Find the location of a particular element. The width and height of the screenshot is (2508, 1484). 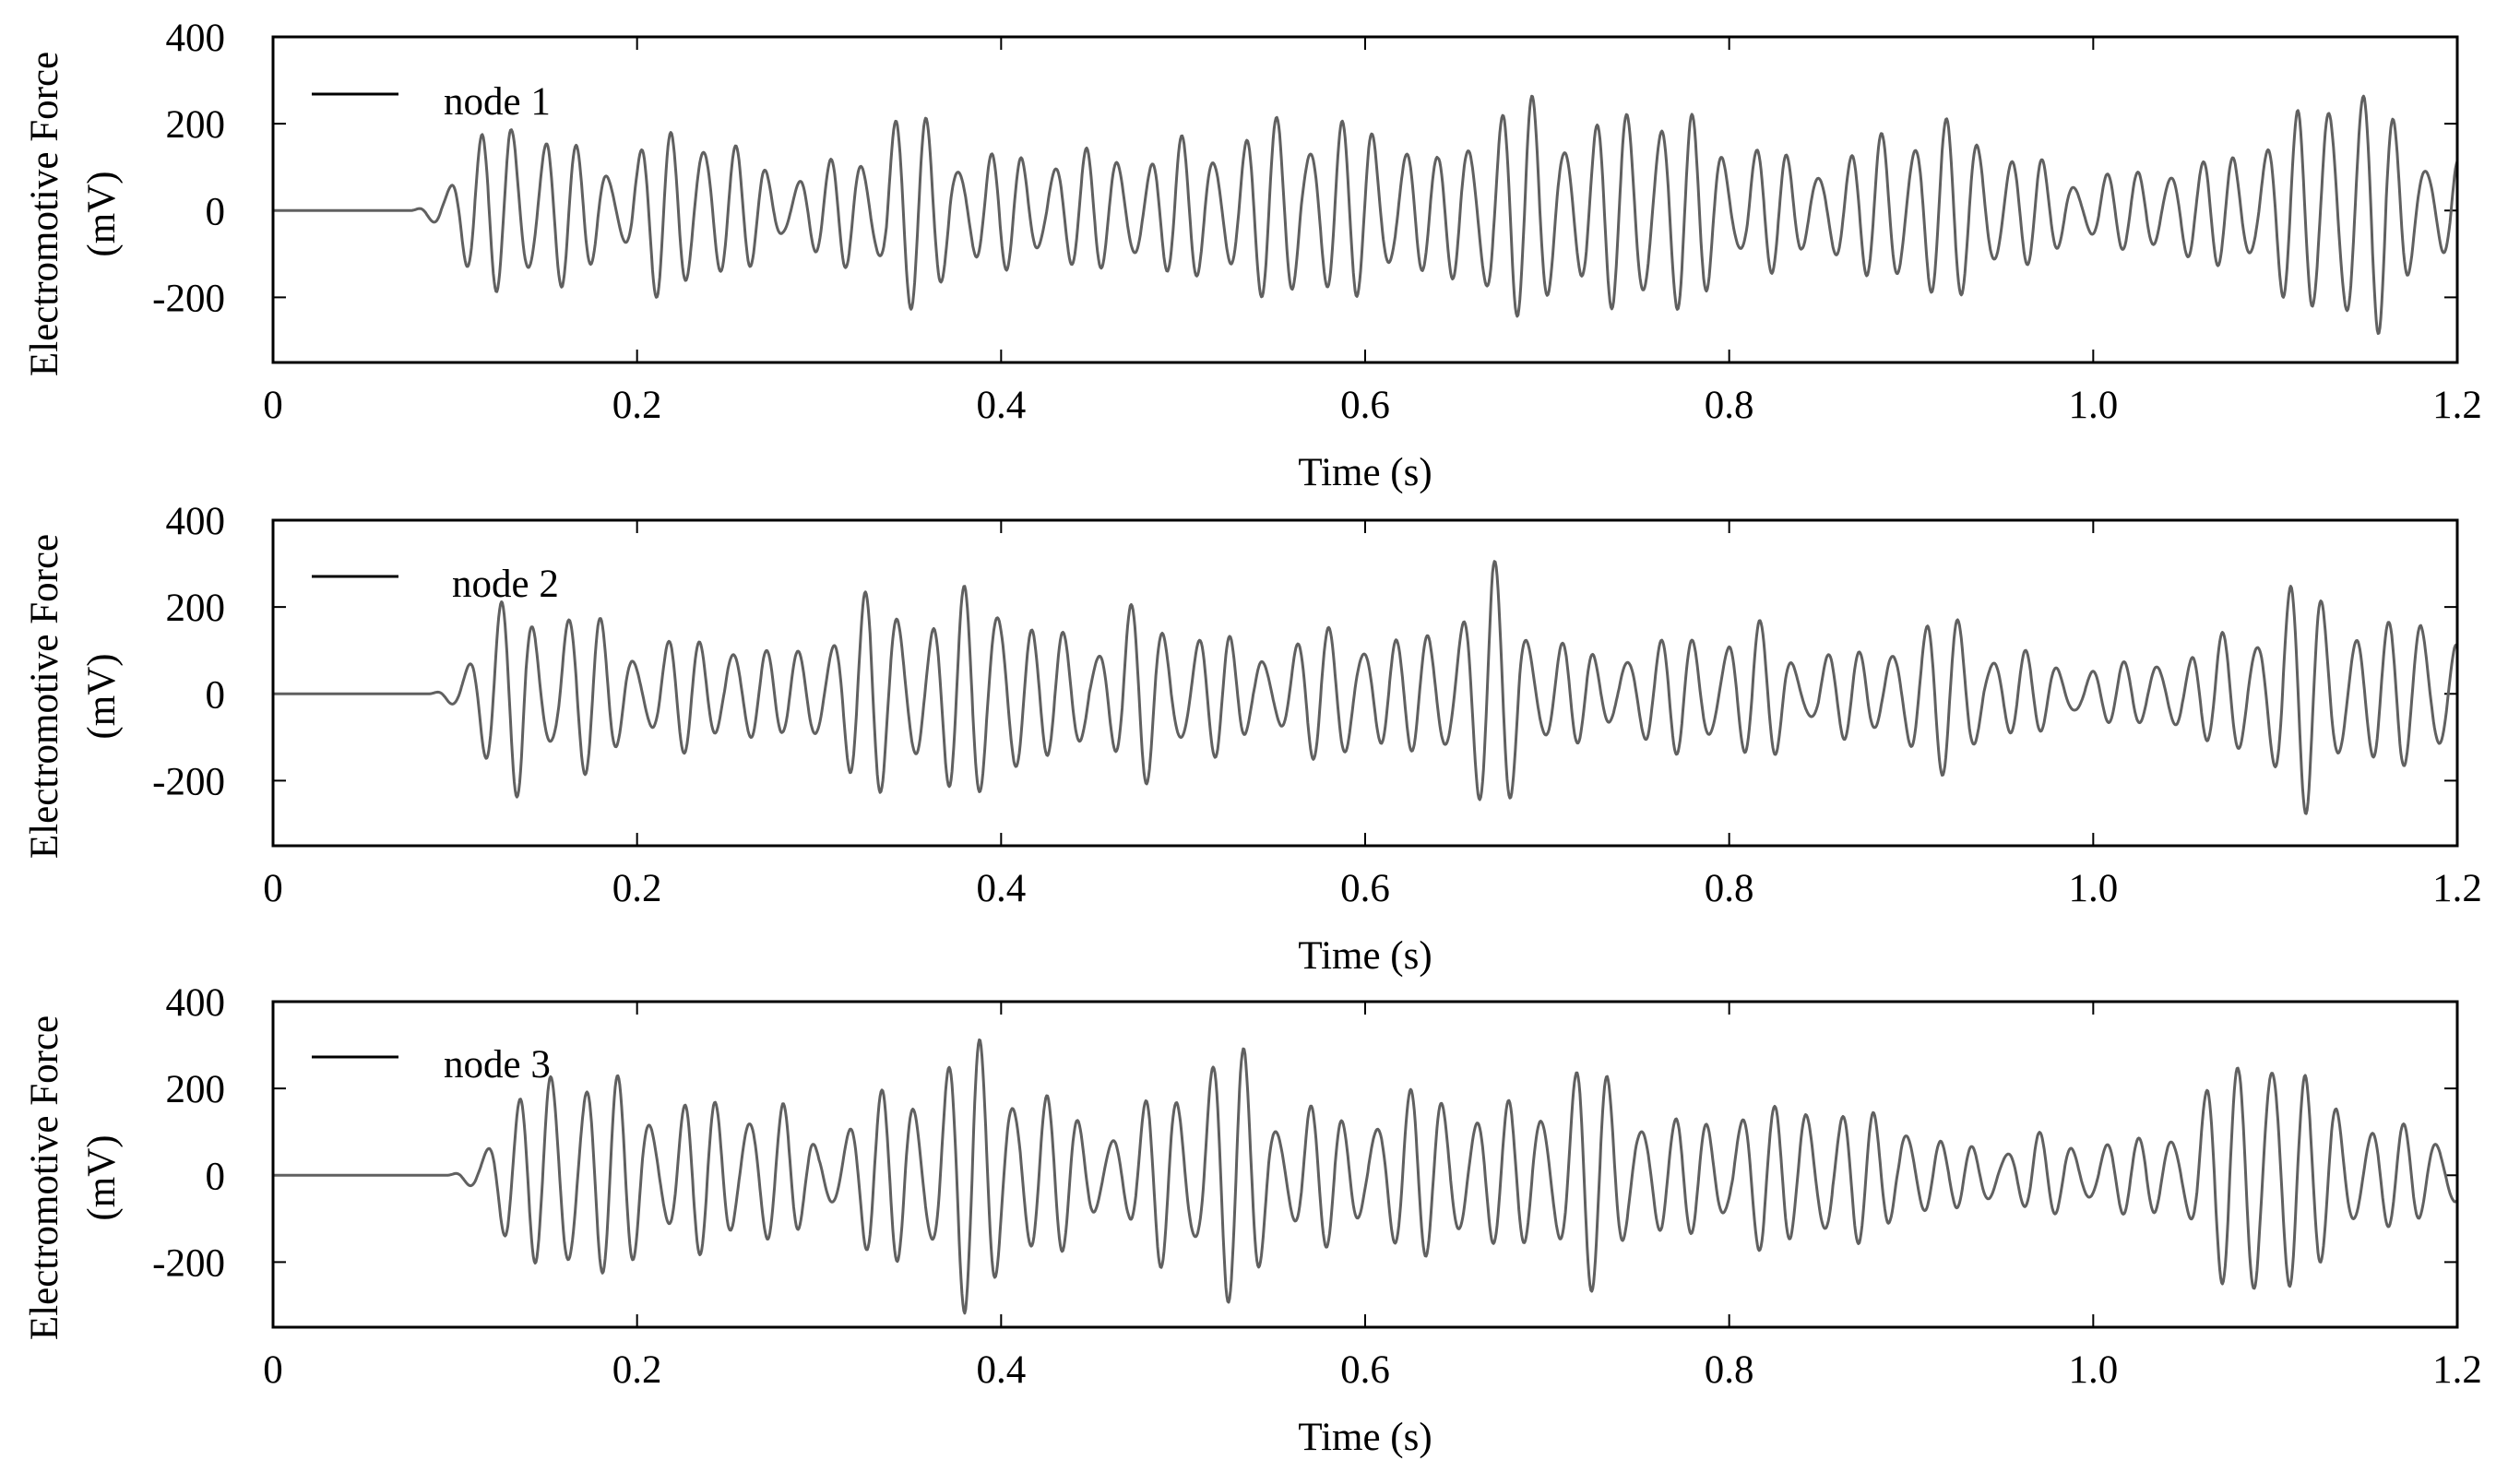

legend: node 2 is located at coordinates (435, 584).